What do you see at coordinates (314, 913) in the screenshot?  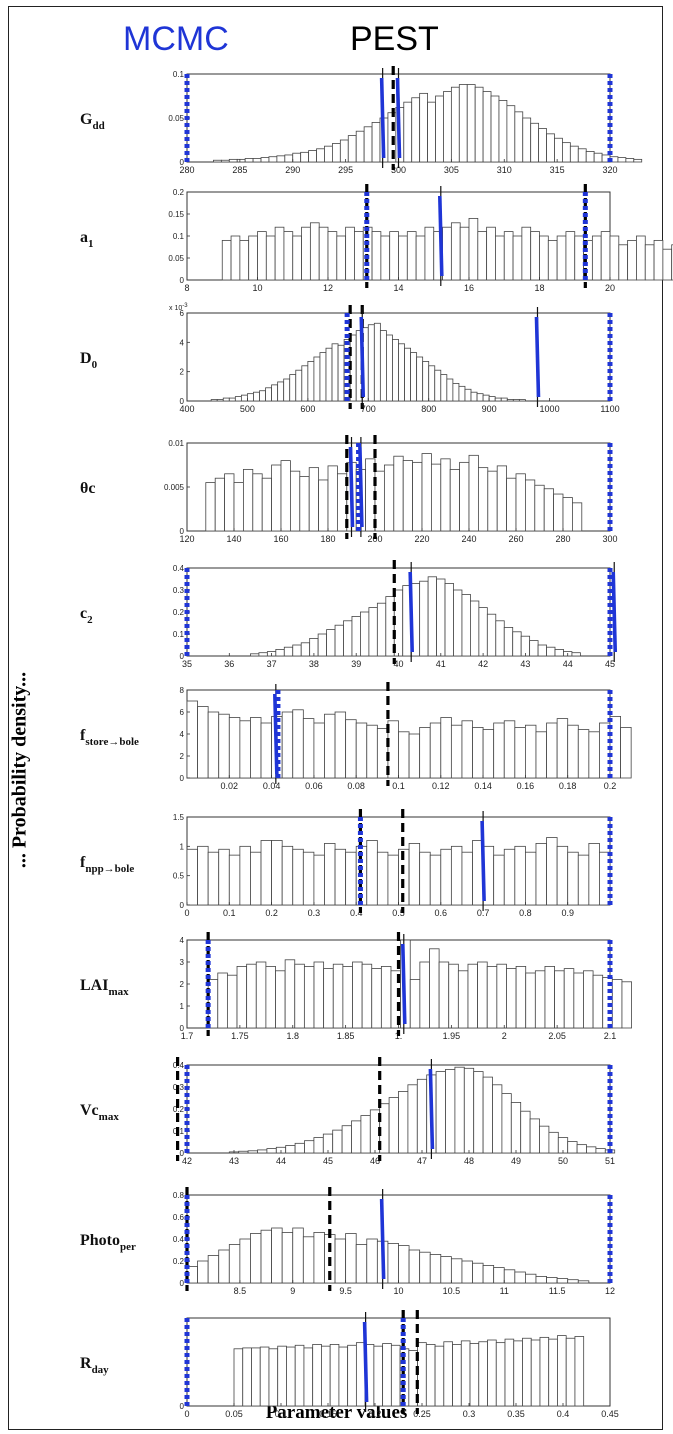 I see `x-tick-label: 0.3` at bounding box center [314, 913].